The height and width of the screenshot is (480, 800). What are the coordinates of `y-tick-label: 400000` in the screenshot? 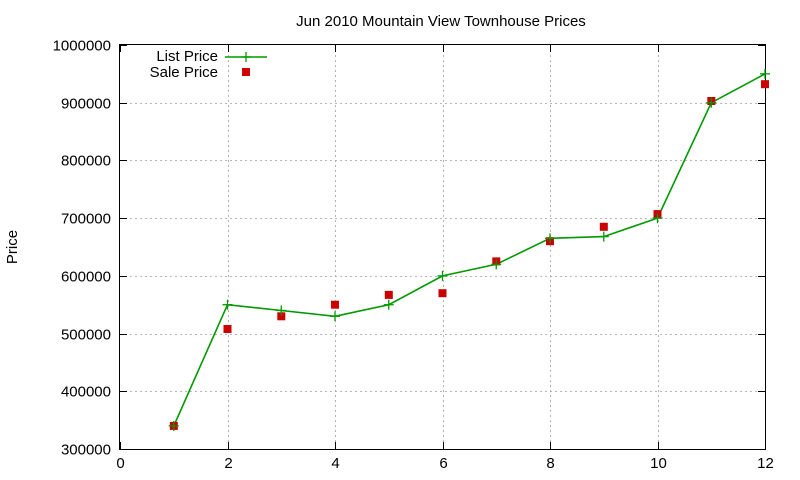 It's located at (86, 392).